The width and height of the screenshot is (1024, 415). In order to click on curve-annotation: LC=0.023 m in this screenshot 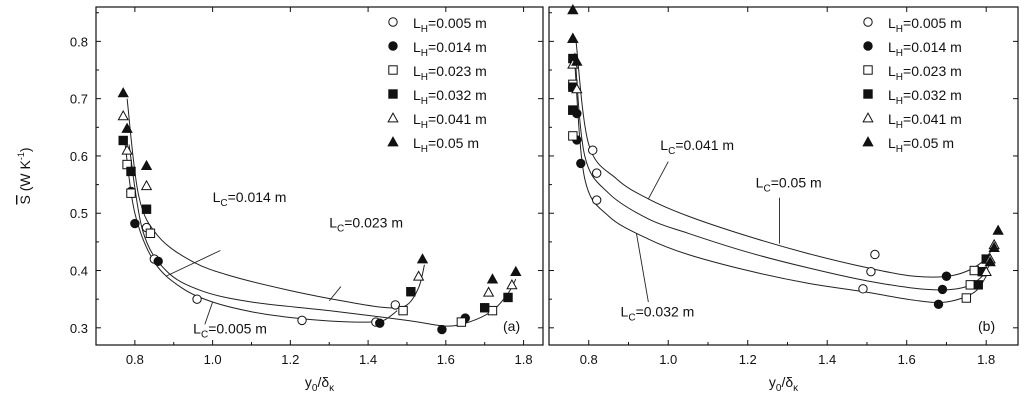, I will do `click(366, 225)`.